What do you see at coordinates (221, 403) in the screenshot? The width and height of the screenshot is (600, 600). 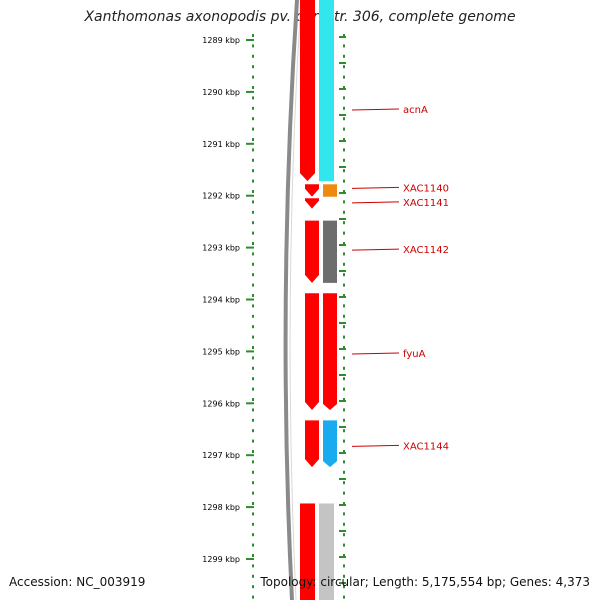 I see `ruler-tick-label: 1296 kbp` at bounding box center [221, 403].